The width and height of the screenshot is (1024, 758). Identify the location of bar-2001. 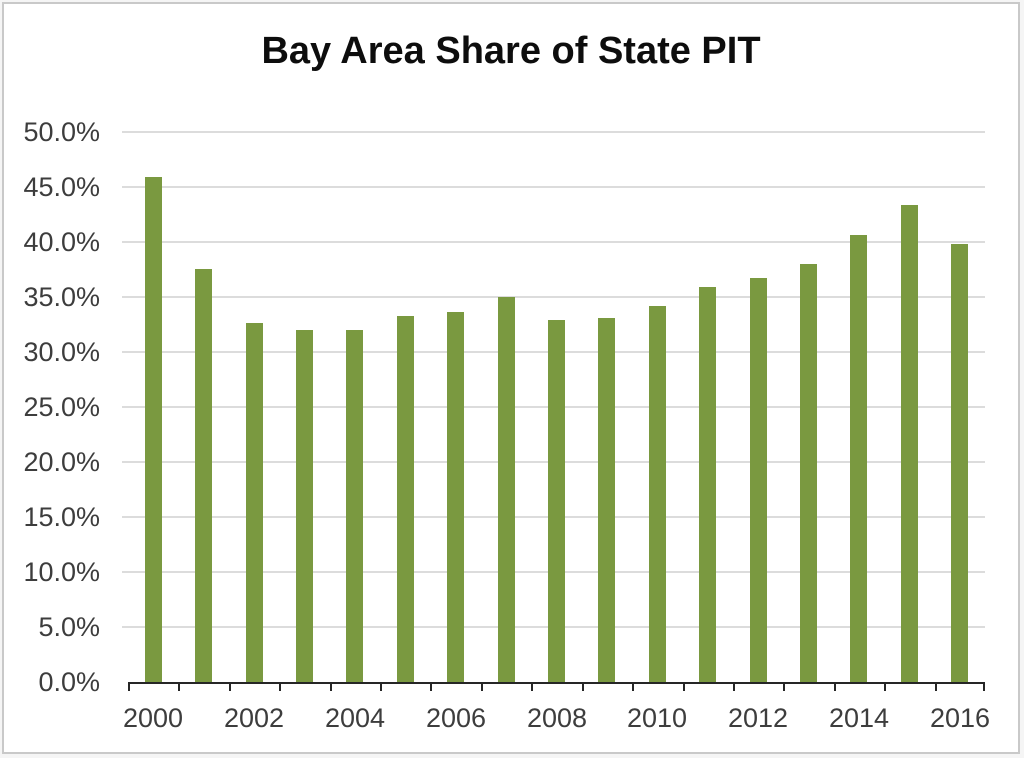
(203, 475).